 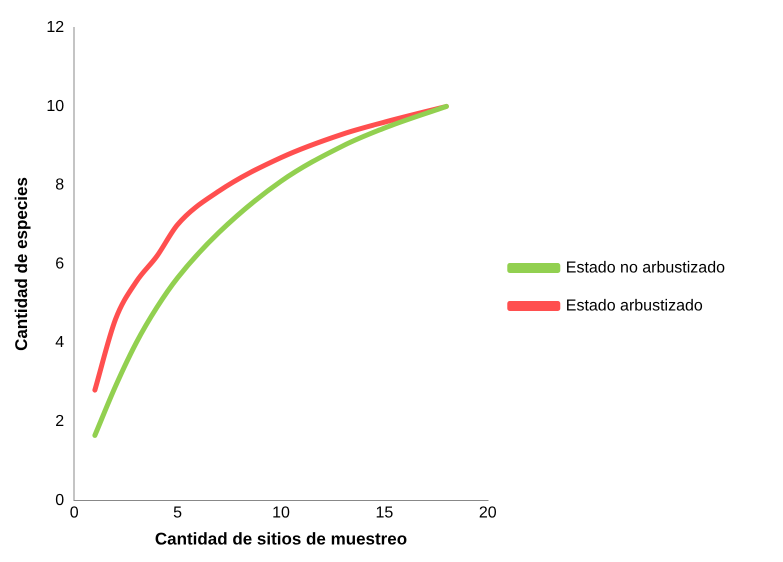 What do you see at coordinates (281, 513) in the screenshot?
I see `x-tick-label: 10` at bounding box center [281, 513].